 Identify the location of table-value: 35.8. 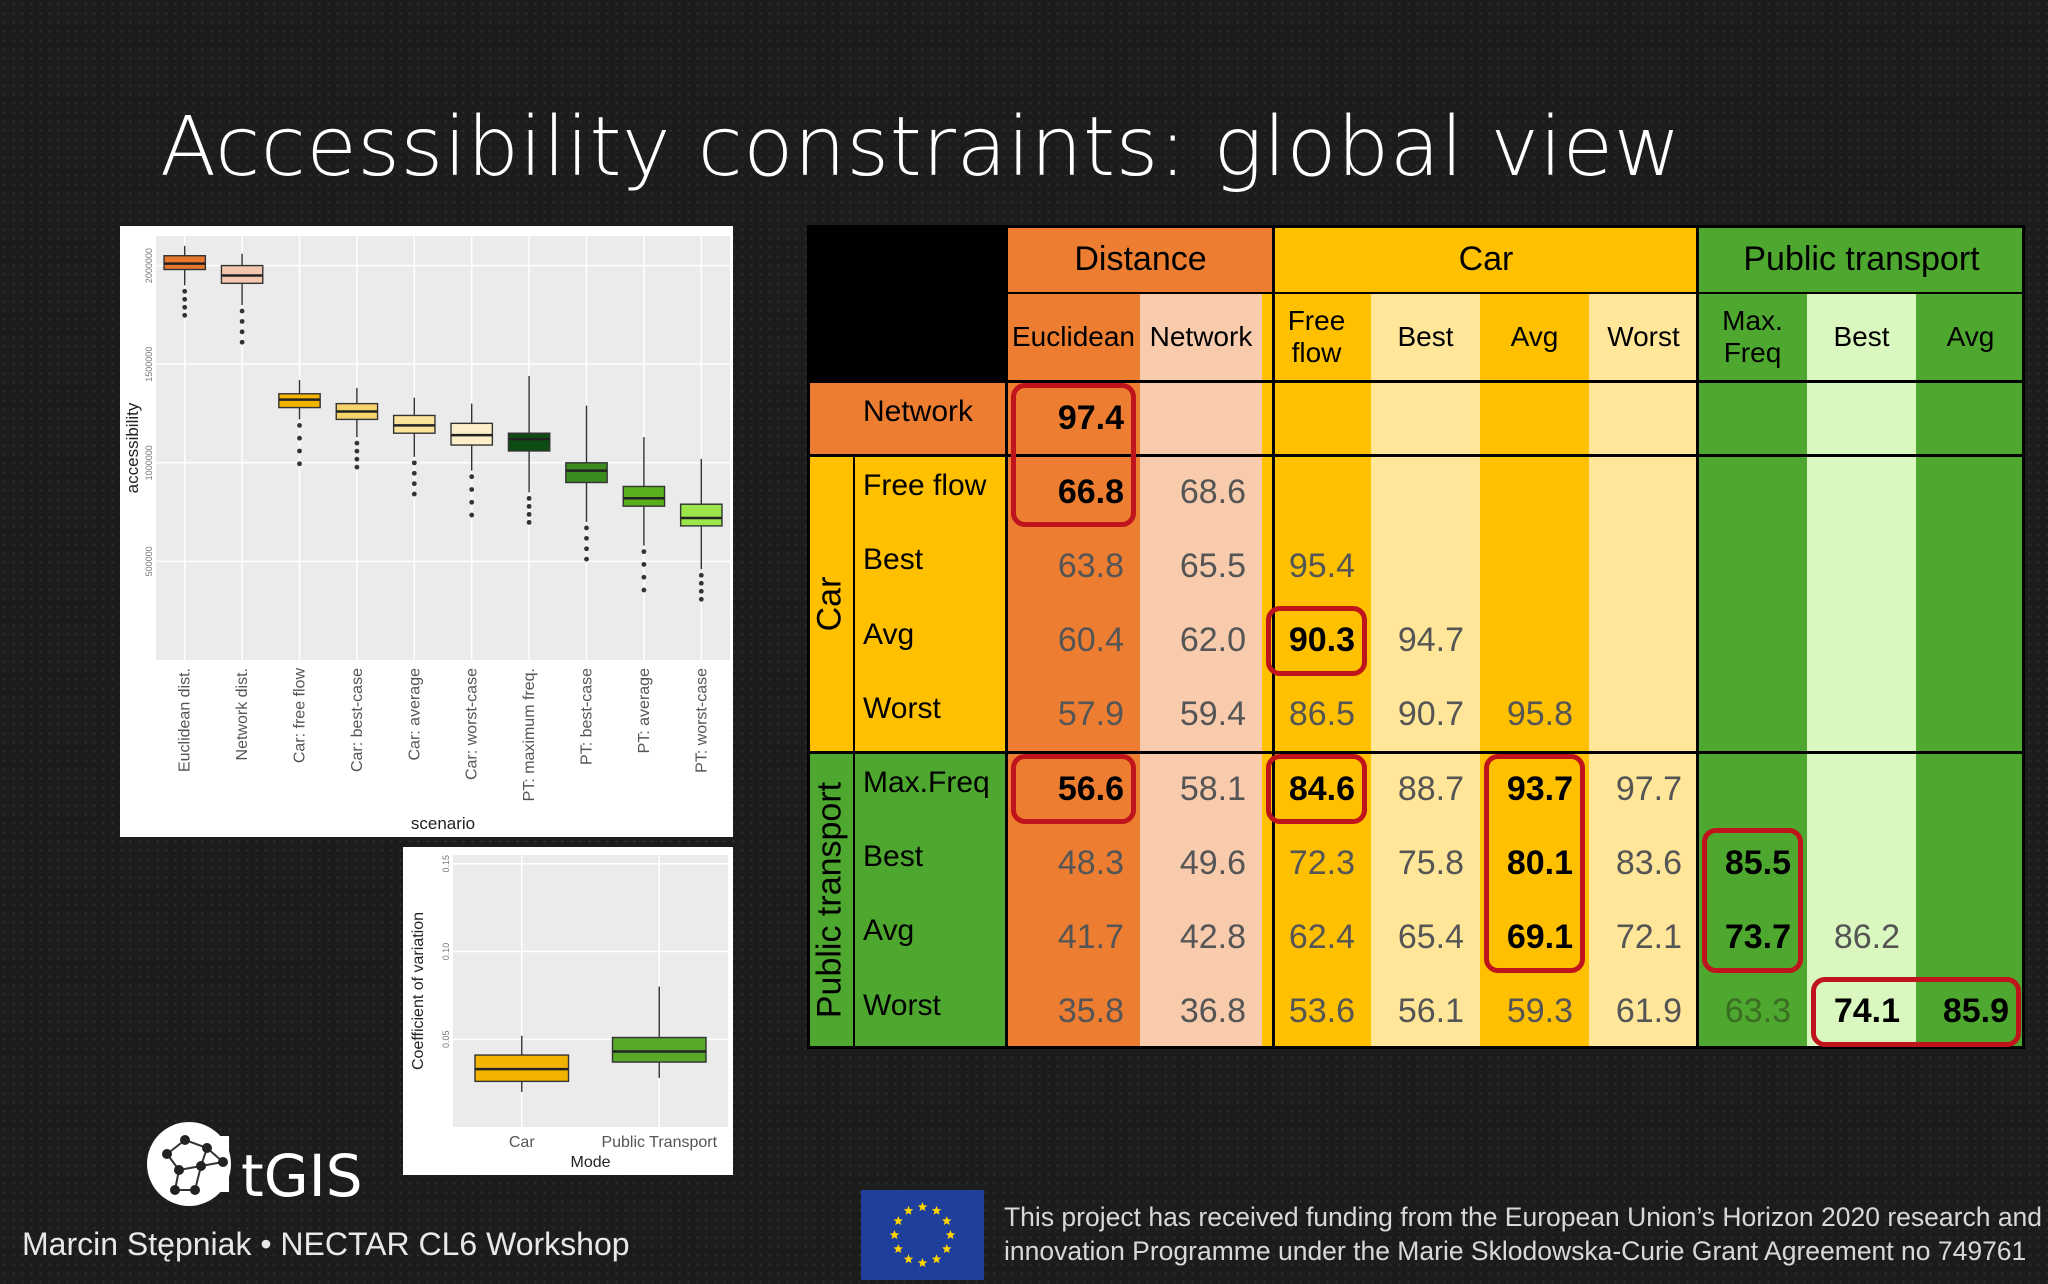
(1090, 1011).